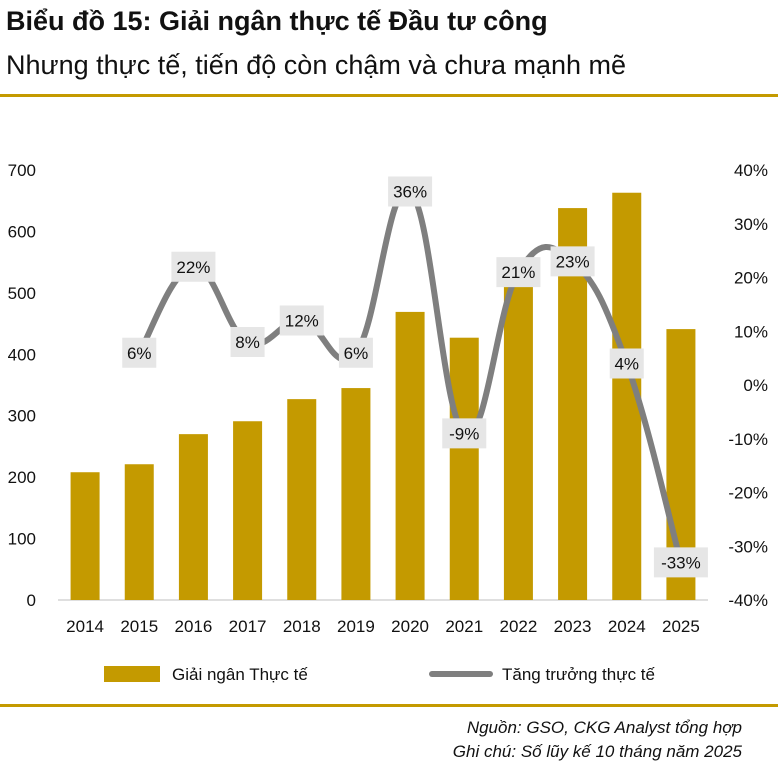 This screenshot has height=770, width=778. Describe the element at coordinates (751, 224) in the screenshot. I see `y-right-tick-label: 30%` at that location.